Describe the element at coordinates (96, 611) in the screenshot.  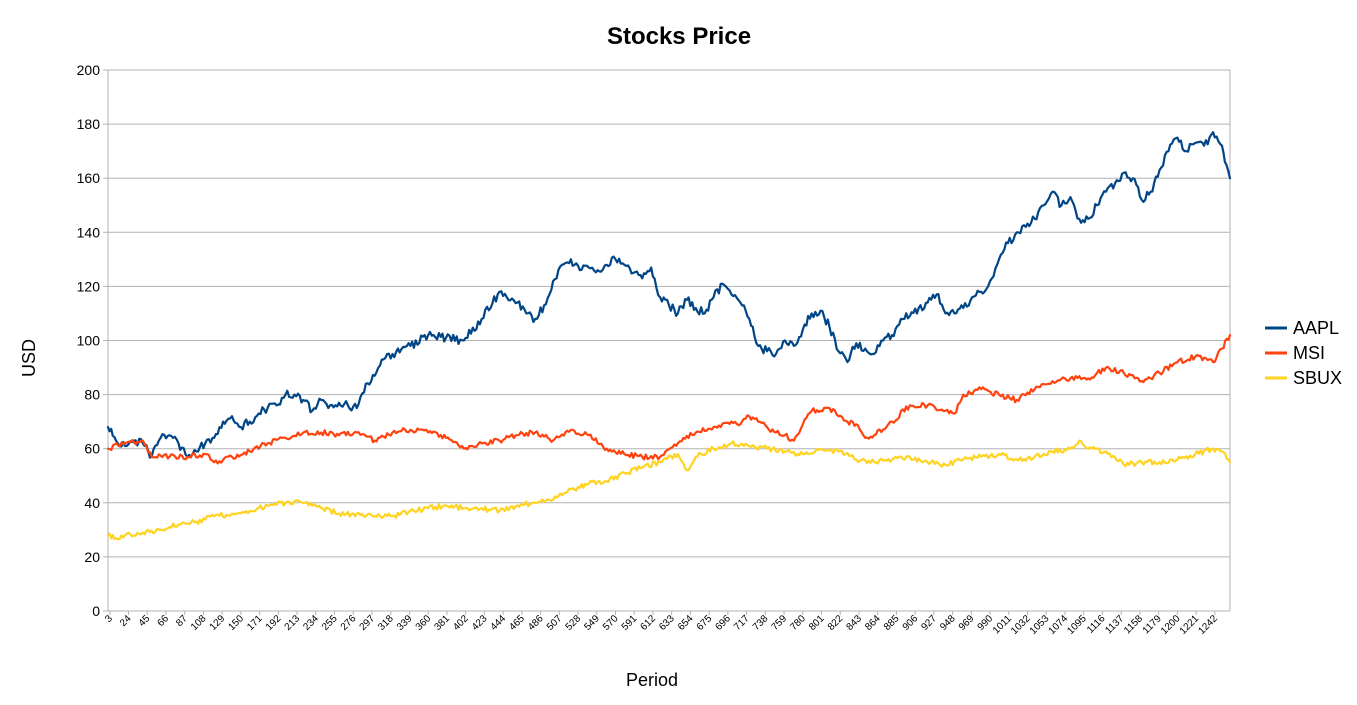
I see `y-tick-label: 0` at that location.